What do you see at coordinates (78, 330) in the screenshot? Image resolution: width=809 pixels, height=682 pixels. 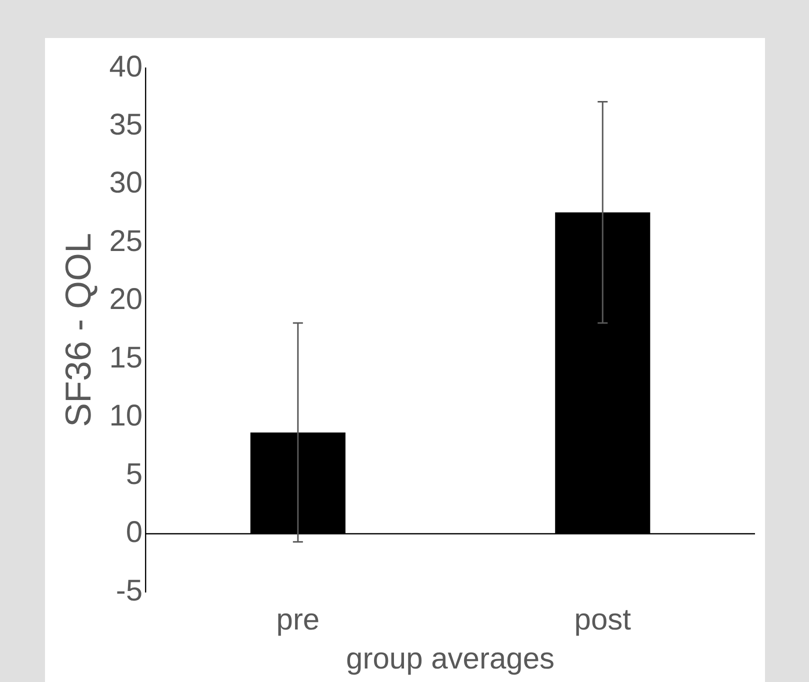 I see `y-axis-title: SF36 - QOL` at bounding box center [78, 330].